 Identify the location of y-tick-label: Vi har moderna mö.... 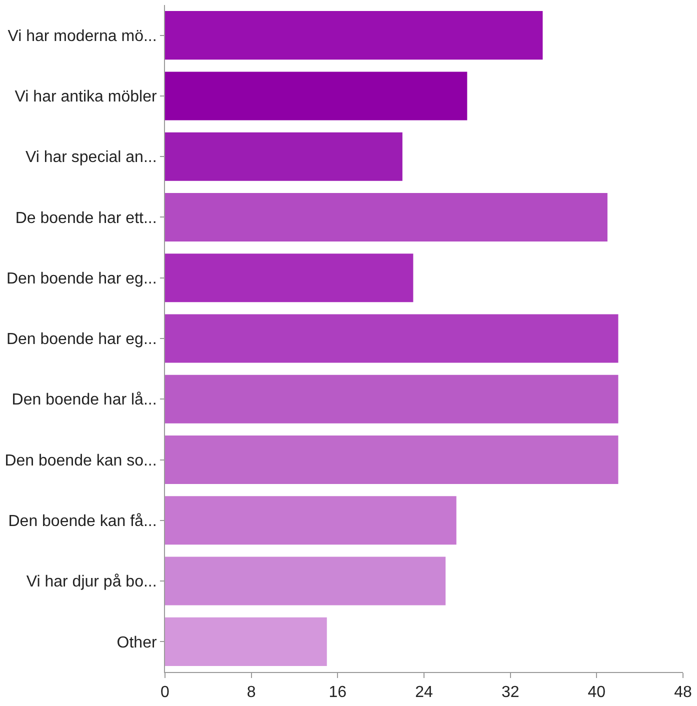
(82, 36).